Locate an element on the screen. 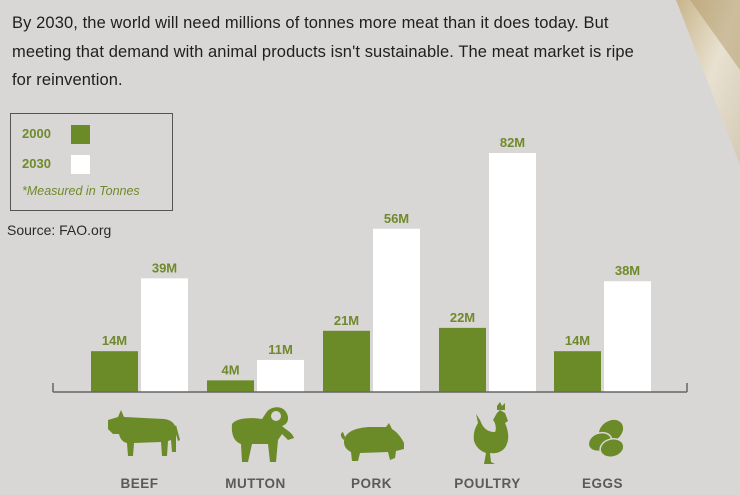  category-label-eggs: EGGS is located at coordinates (602, 483).